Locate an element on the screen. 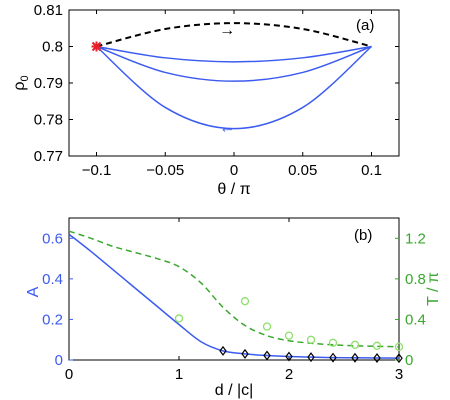 The image size is (450, 400). start-point-marker is located at coordinates (96, 46).